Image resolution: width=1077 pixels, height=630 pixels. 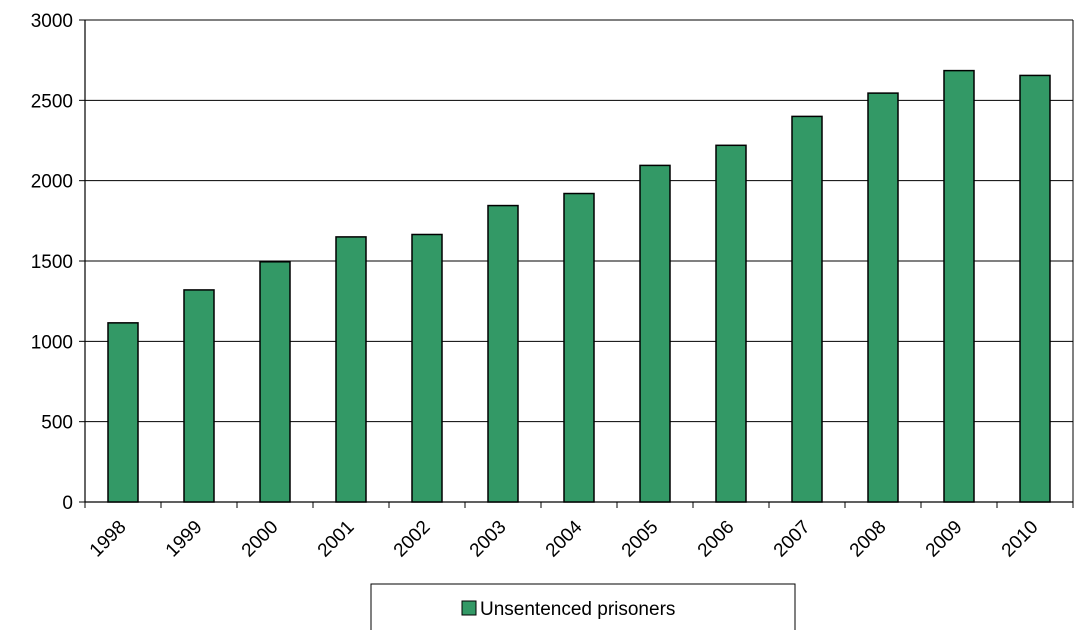 I want to click on y-tick-label: 3000, so click(x=52, y=21).